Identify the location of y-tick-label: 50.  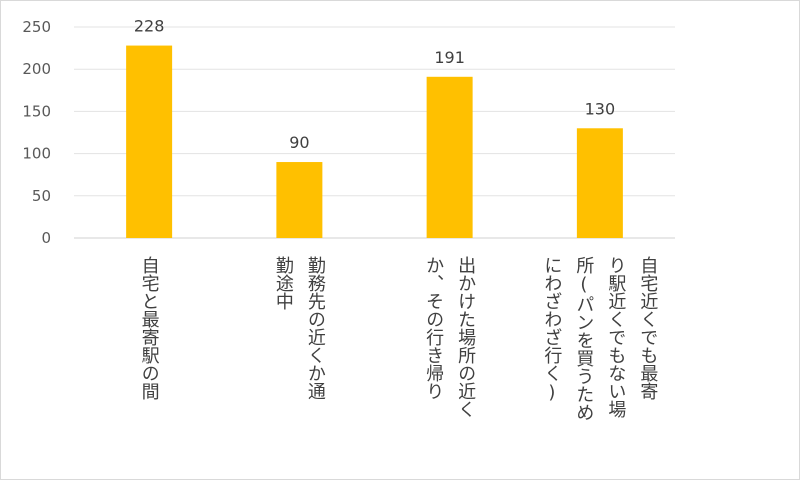
(41, 196).